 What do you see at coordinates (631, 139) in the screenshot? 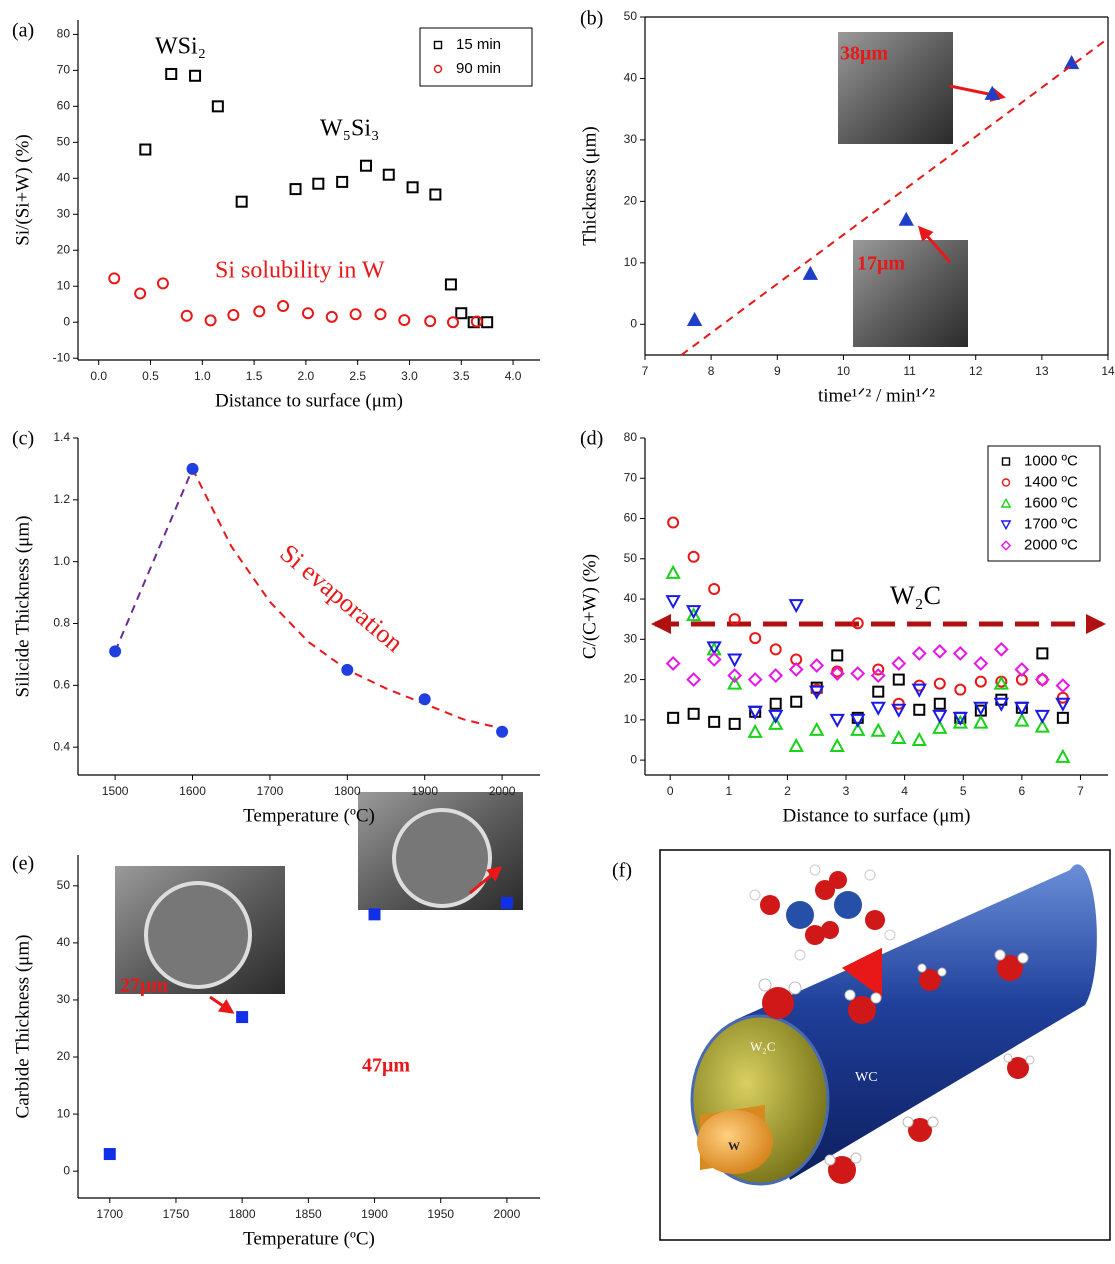
I see `y-tick-label: 30` at bounding box center [631, 139].